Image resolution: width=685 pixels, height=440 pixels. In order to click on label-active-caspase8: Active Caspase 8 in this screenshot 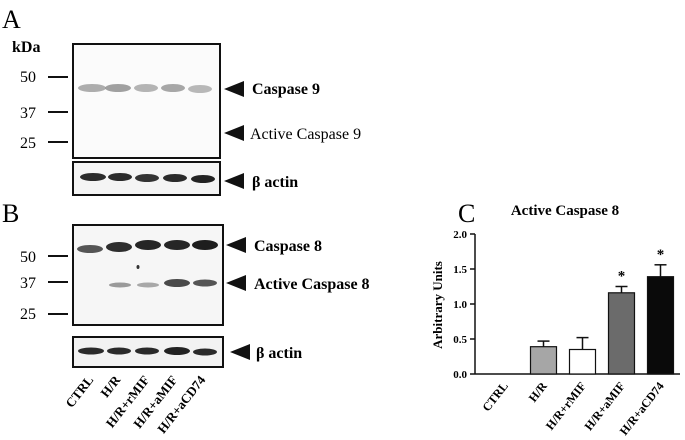, I will do `click(312, 284)`.